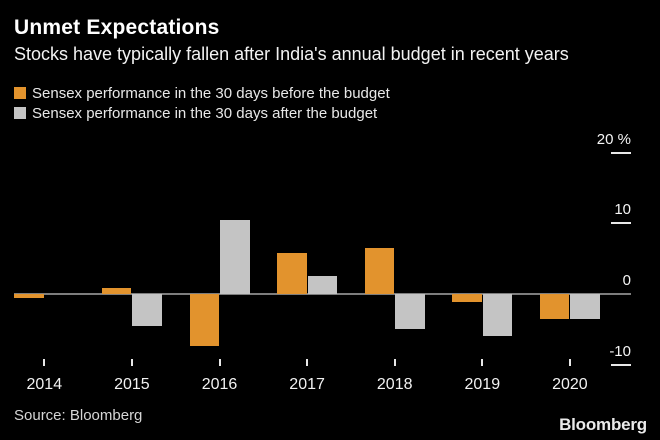 The image size is (660, 440). What do you see at coordinates (20, 93) in the screenshot?
I see `legend-swatch-before-icon` at bounding box center [20, 93].